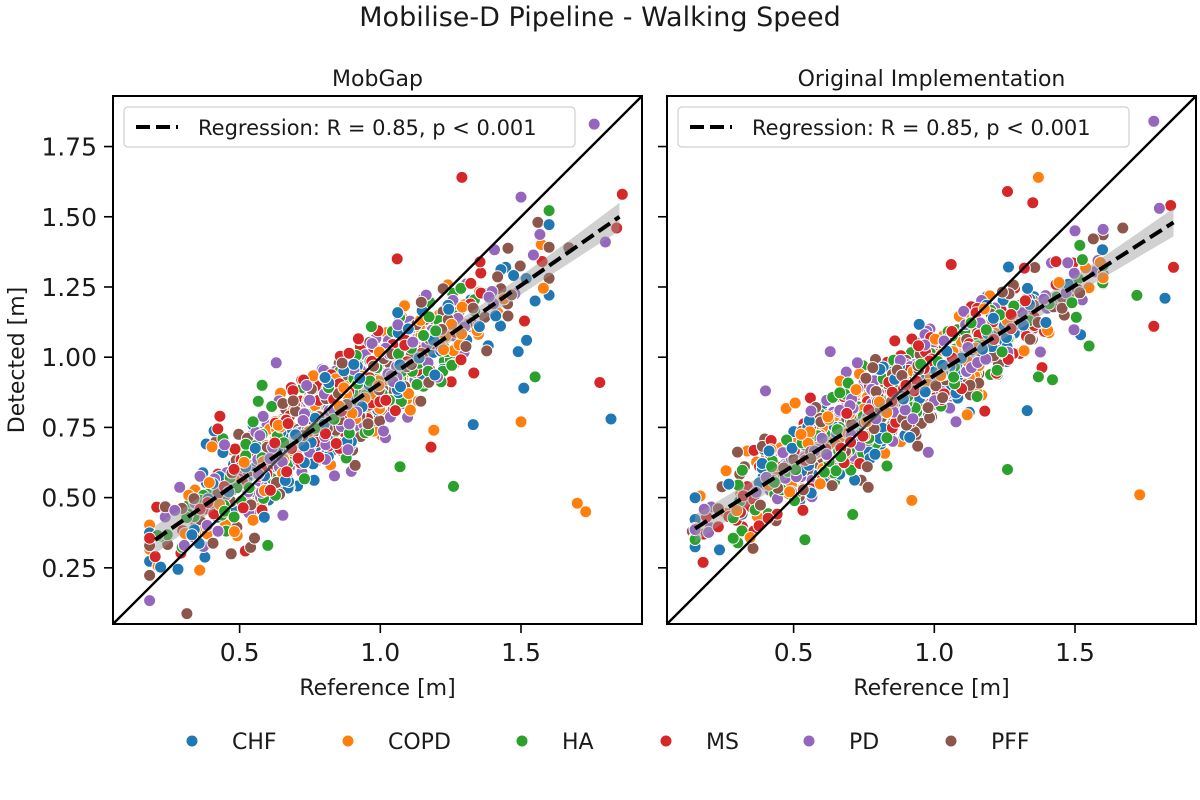 Image resolution: width=1200 pixels, height=800 pixels. I want to click on legend-box, so click(349, 127).